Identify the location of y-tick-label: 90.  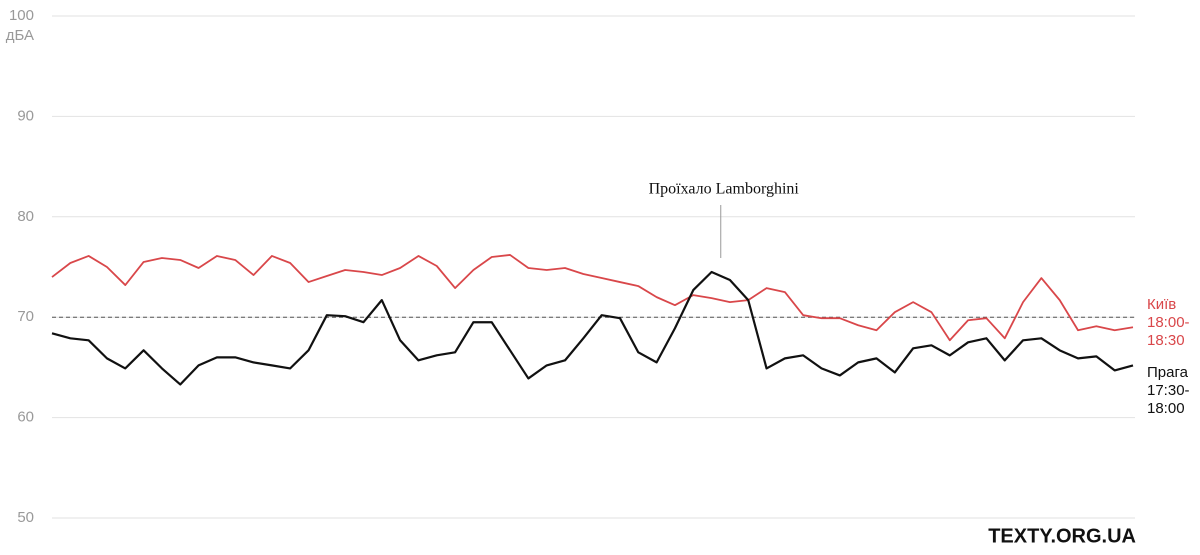
(25, 115).